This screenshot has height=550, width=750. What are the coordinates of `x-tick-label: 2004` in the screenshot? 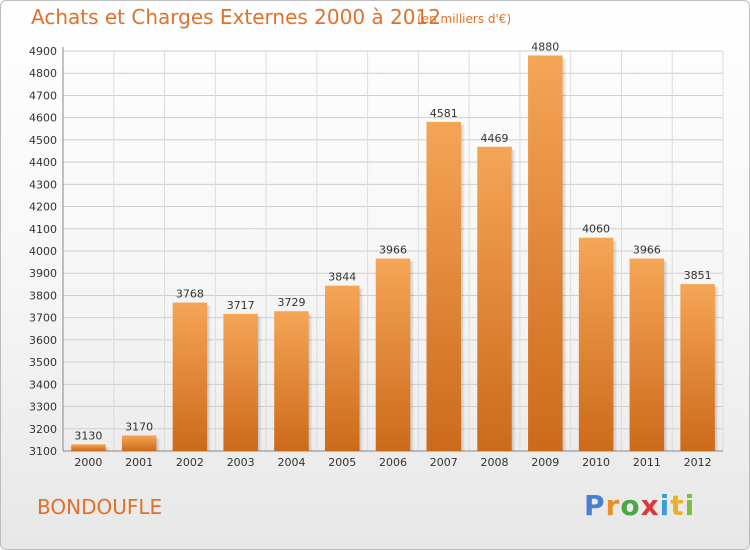 It's located at (291, 462).